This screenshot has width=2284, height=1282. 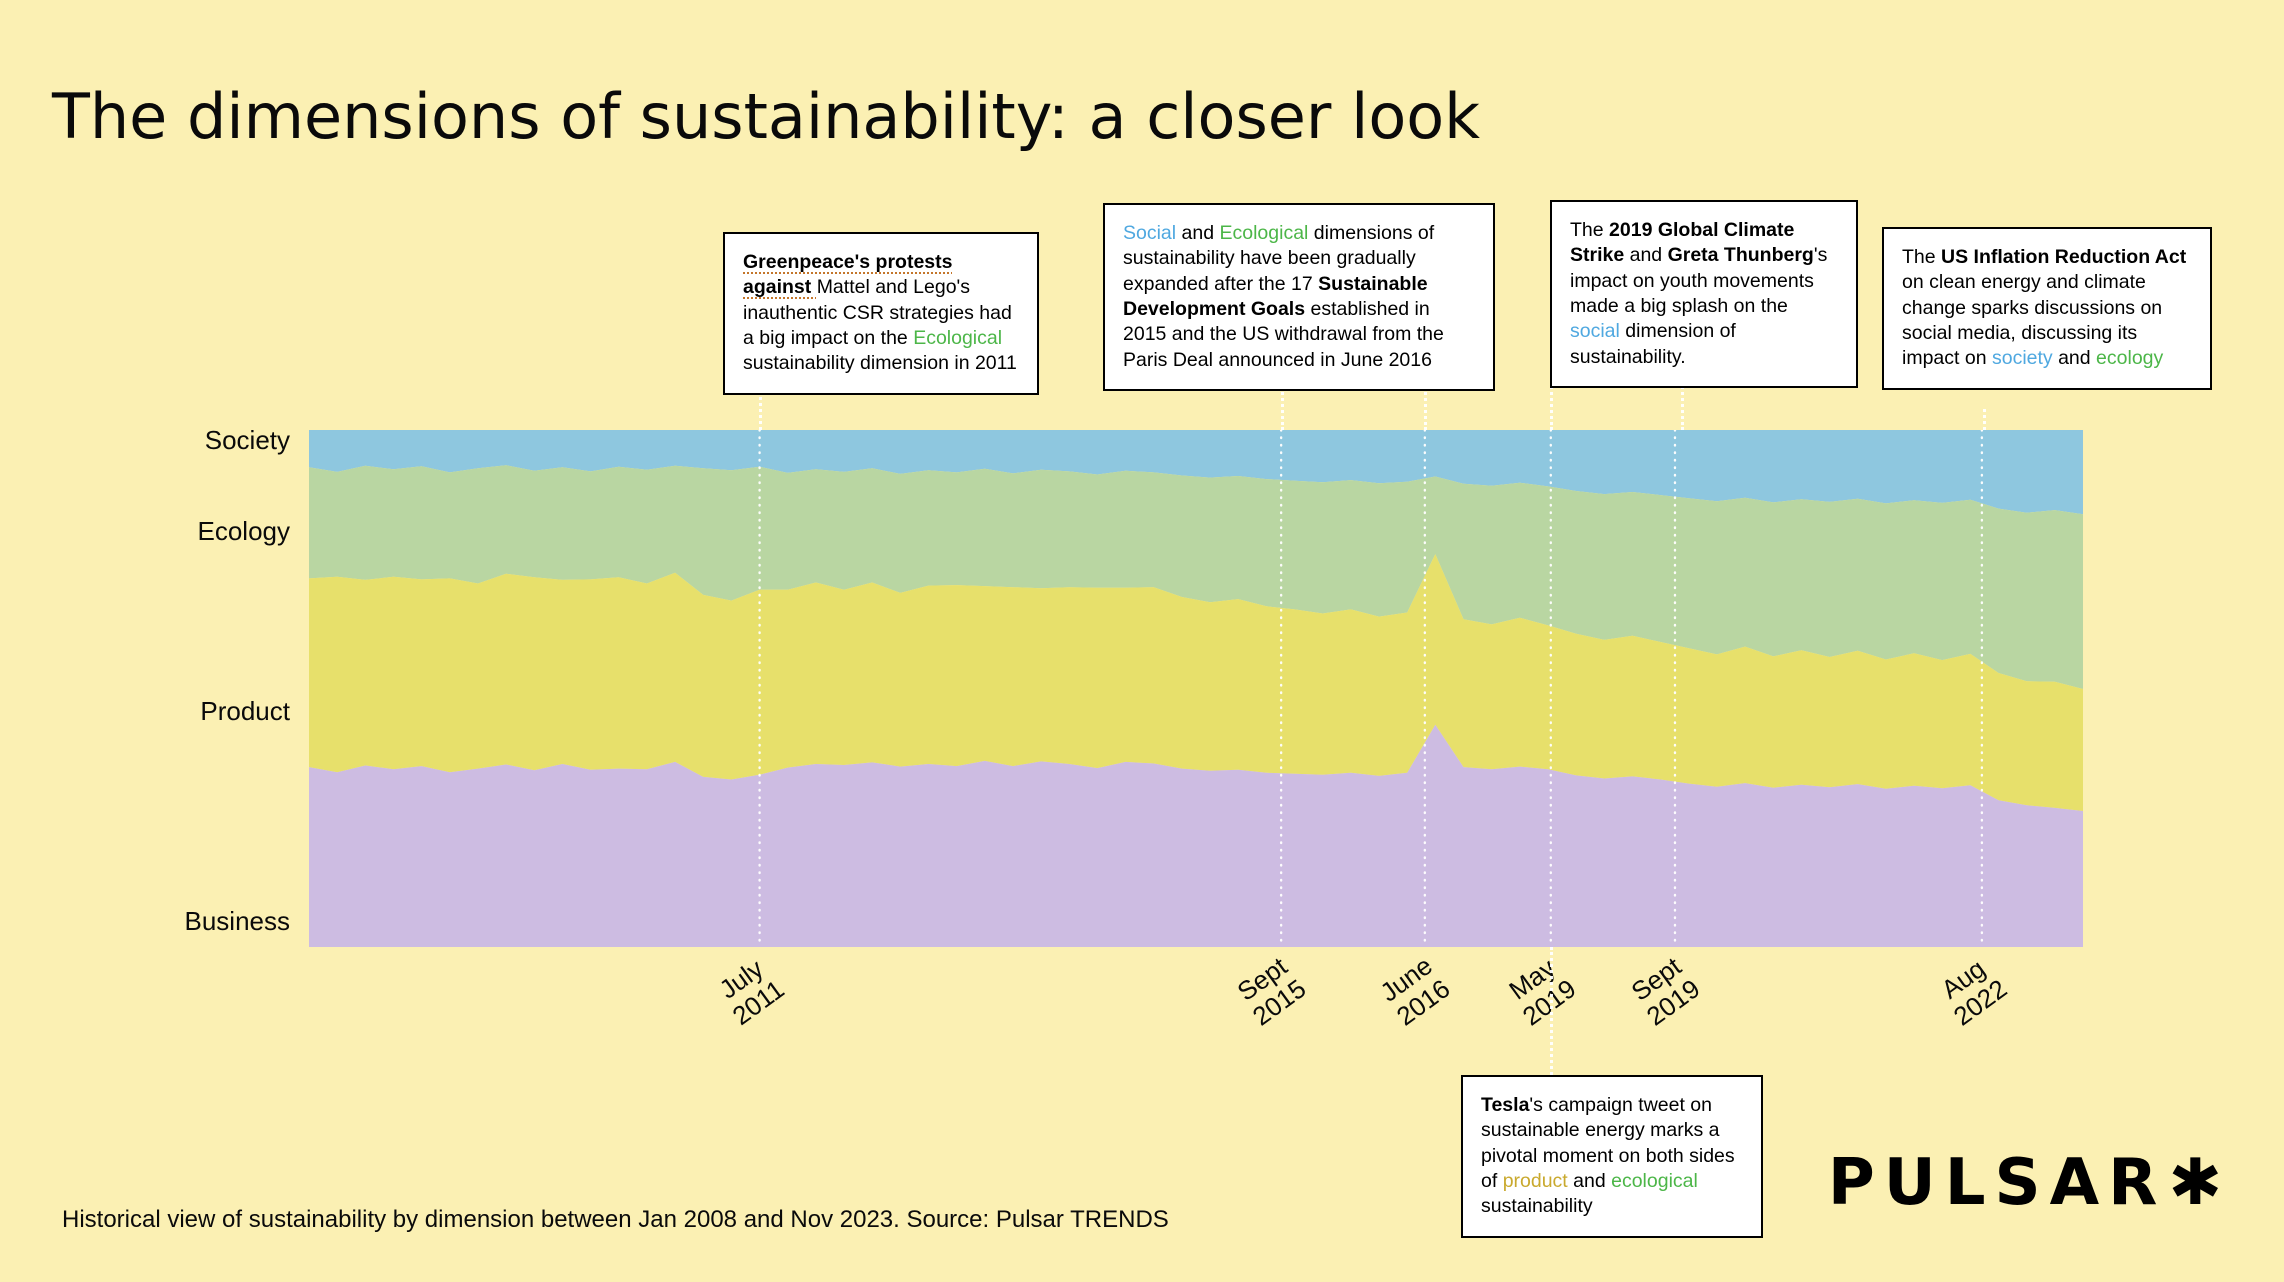 I want to click on connector-aug-2022, so click(x=1984, y=419).